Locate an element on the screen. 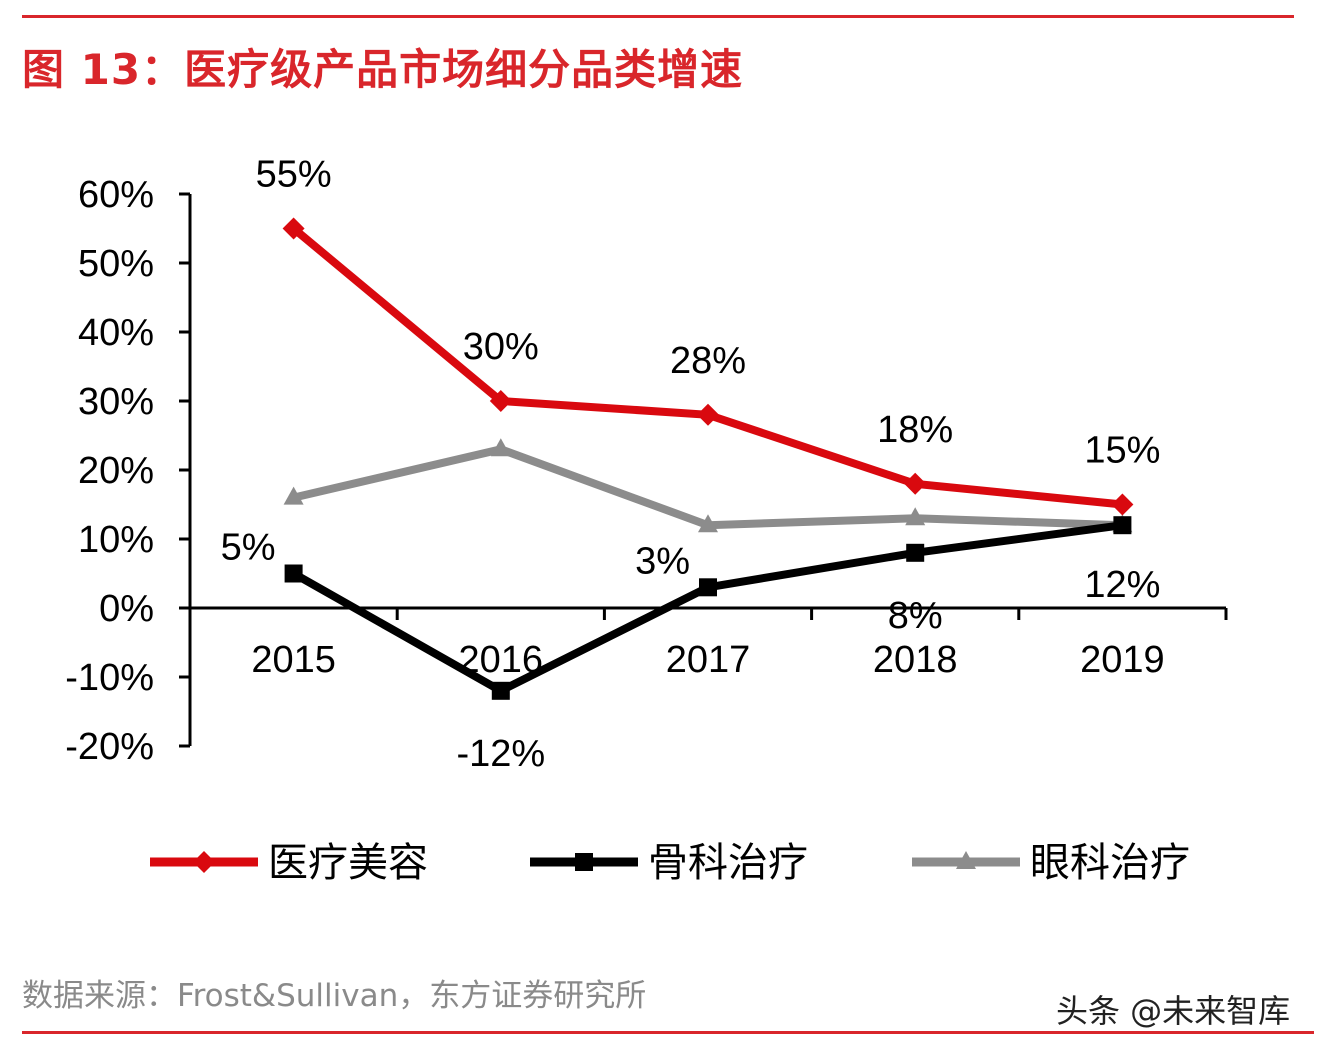  data-label: 28% is located at coordinates (708, 361).